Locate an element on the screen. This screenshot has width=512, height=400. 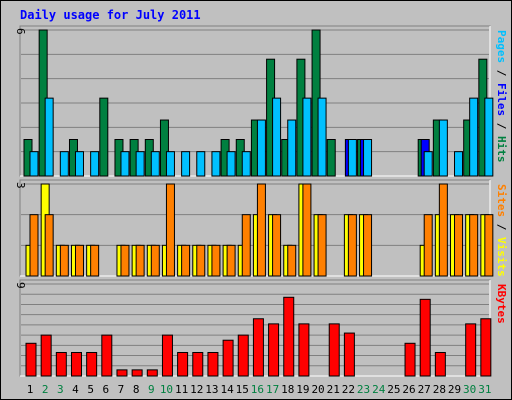
x-tick-label: 21 is located at coordinates (333, 389).